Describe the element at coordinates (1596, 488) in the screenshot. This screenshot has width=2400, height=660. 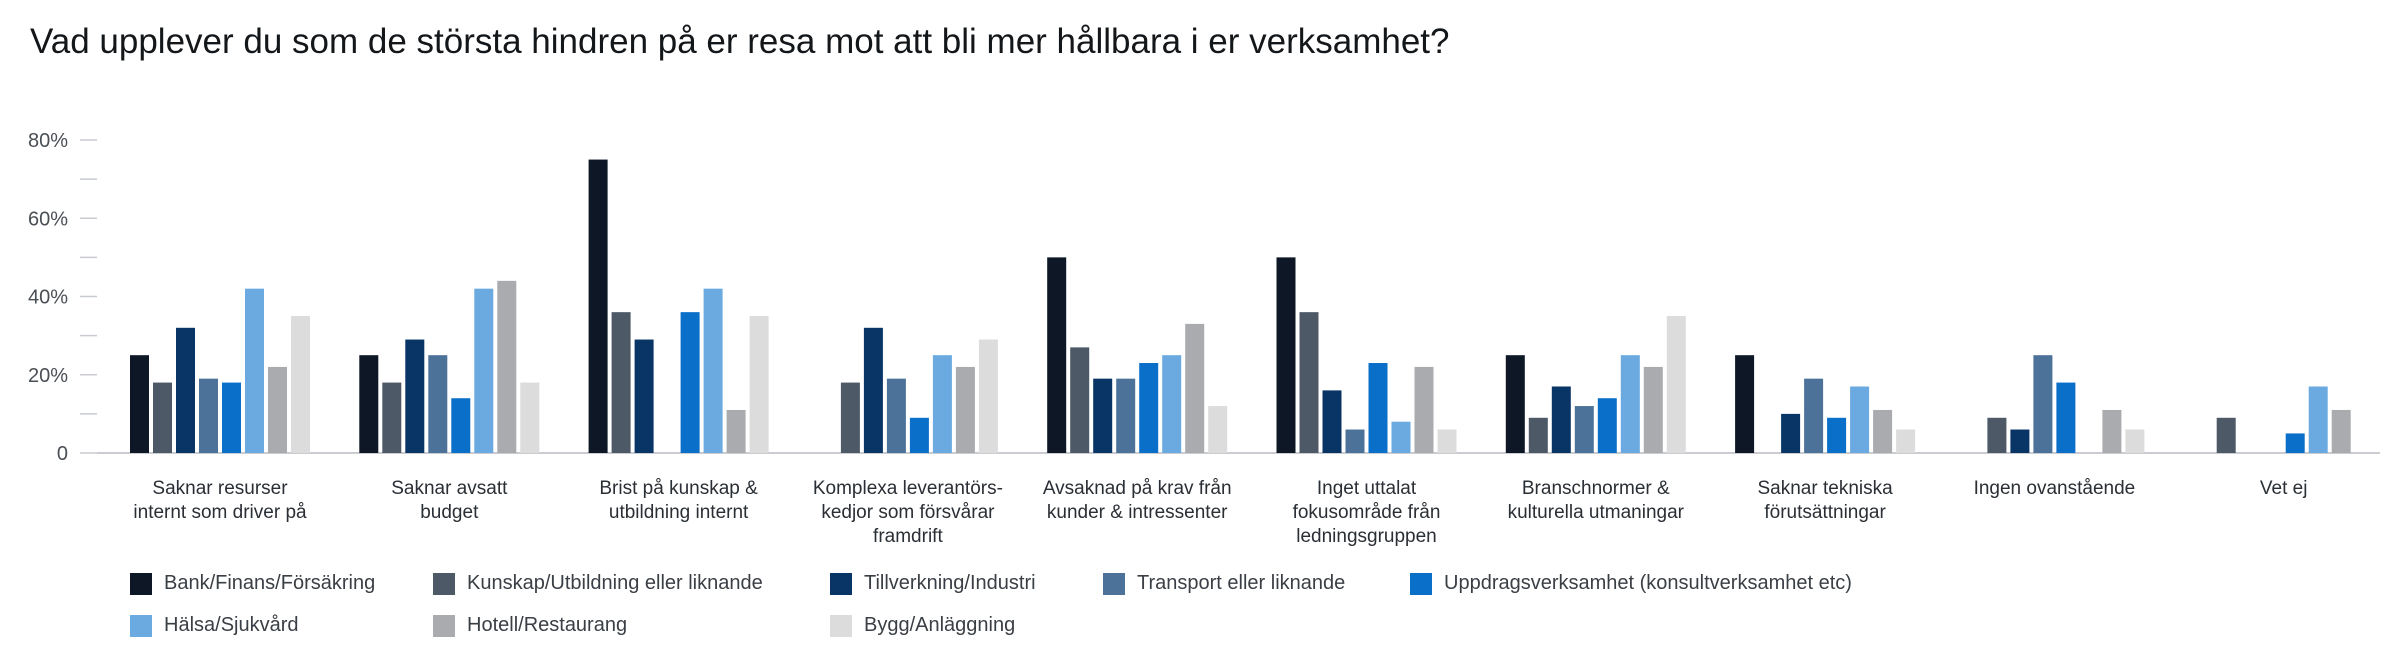
I see `category-label-line: Branschnormer &` at that location.